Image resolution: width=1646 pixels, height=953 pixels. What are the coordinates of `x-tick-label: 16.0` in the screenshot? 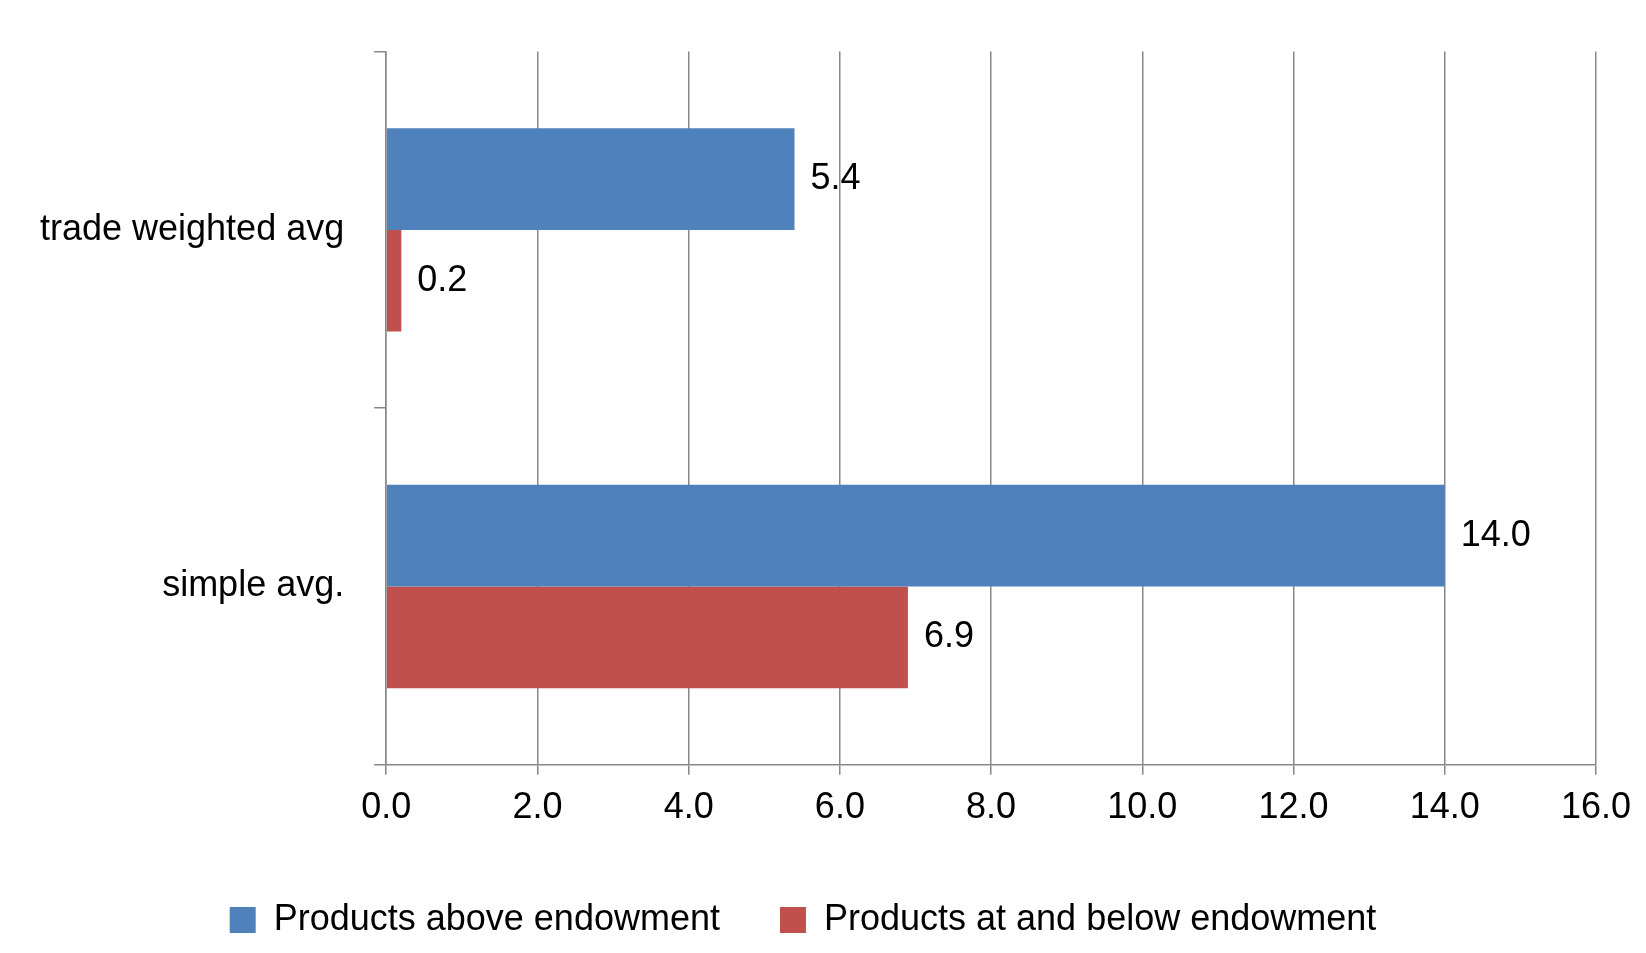 It's located at (1596, 806).